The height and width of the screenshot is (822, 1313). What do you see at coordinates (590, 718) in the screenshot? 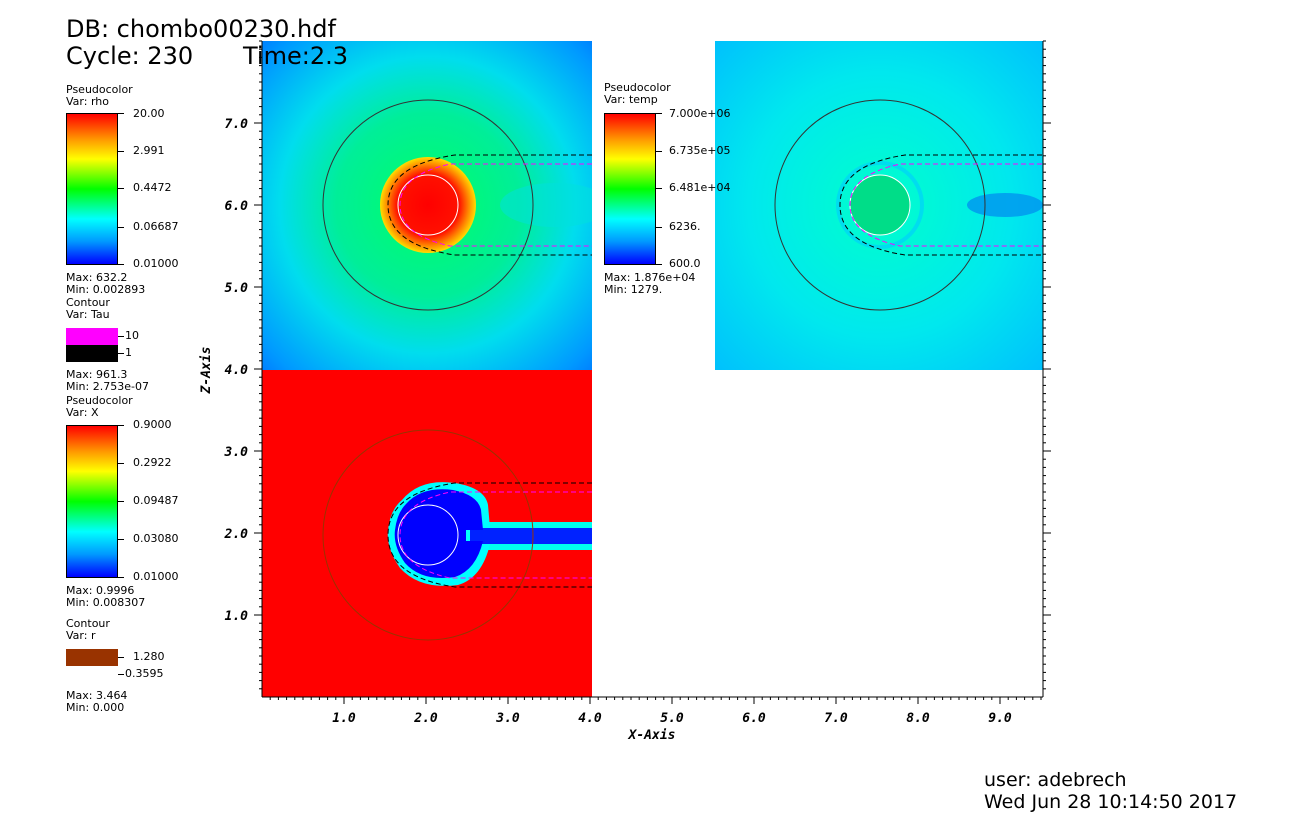
I see `x-tick-label: 4.0` at bounding box center [590, 718].